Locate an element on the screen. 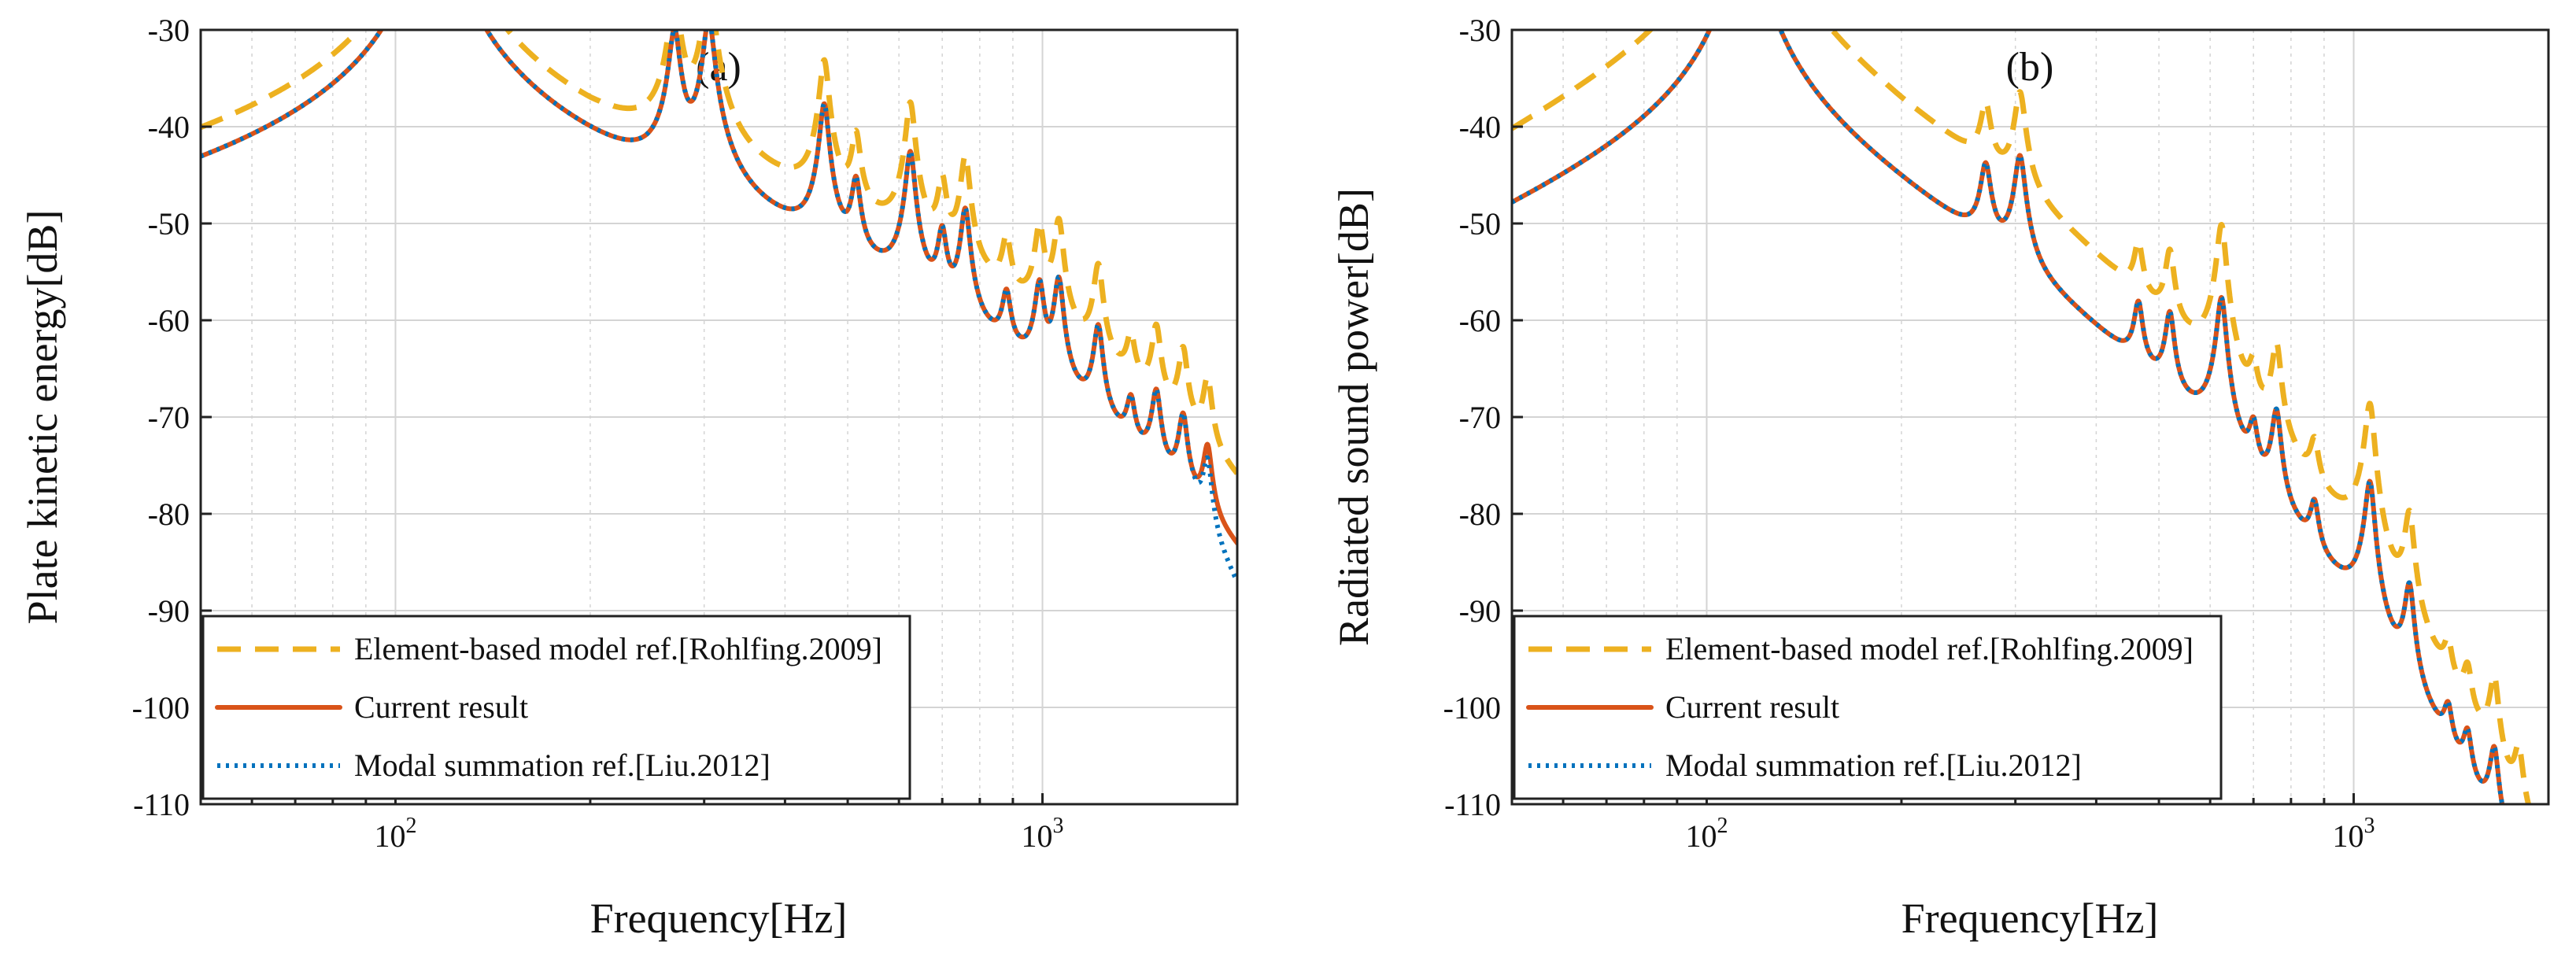 Image resolution: width=2576 pixels, height=971 pixels. y-axis-title: Radiated sound power[dB] is located at coordinates (1353, 417).